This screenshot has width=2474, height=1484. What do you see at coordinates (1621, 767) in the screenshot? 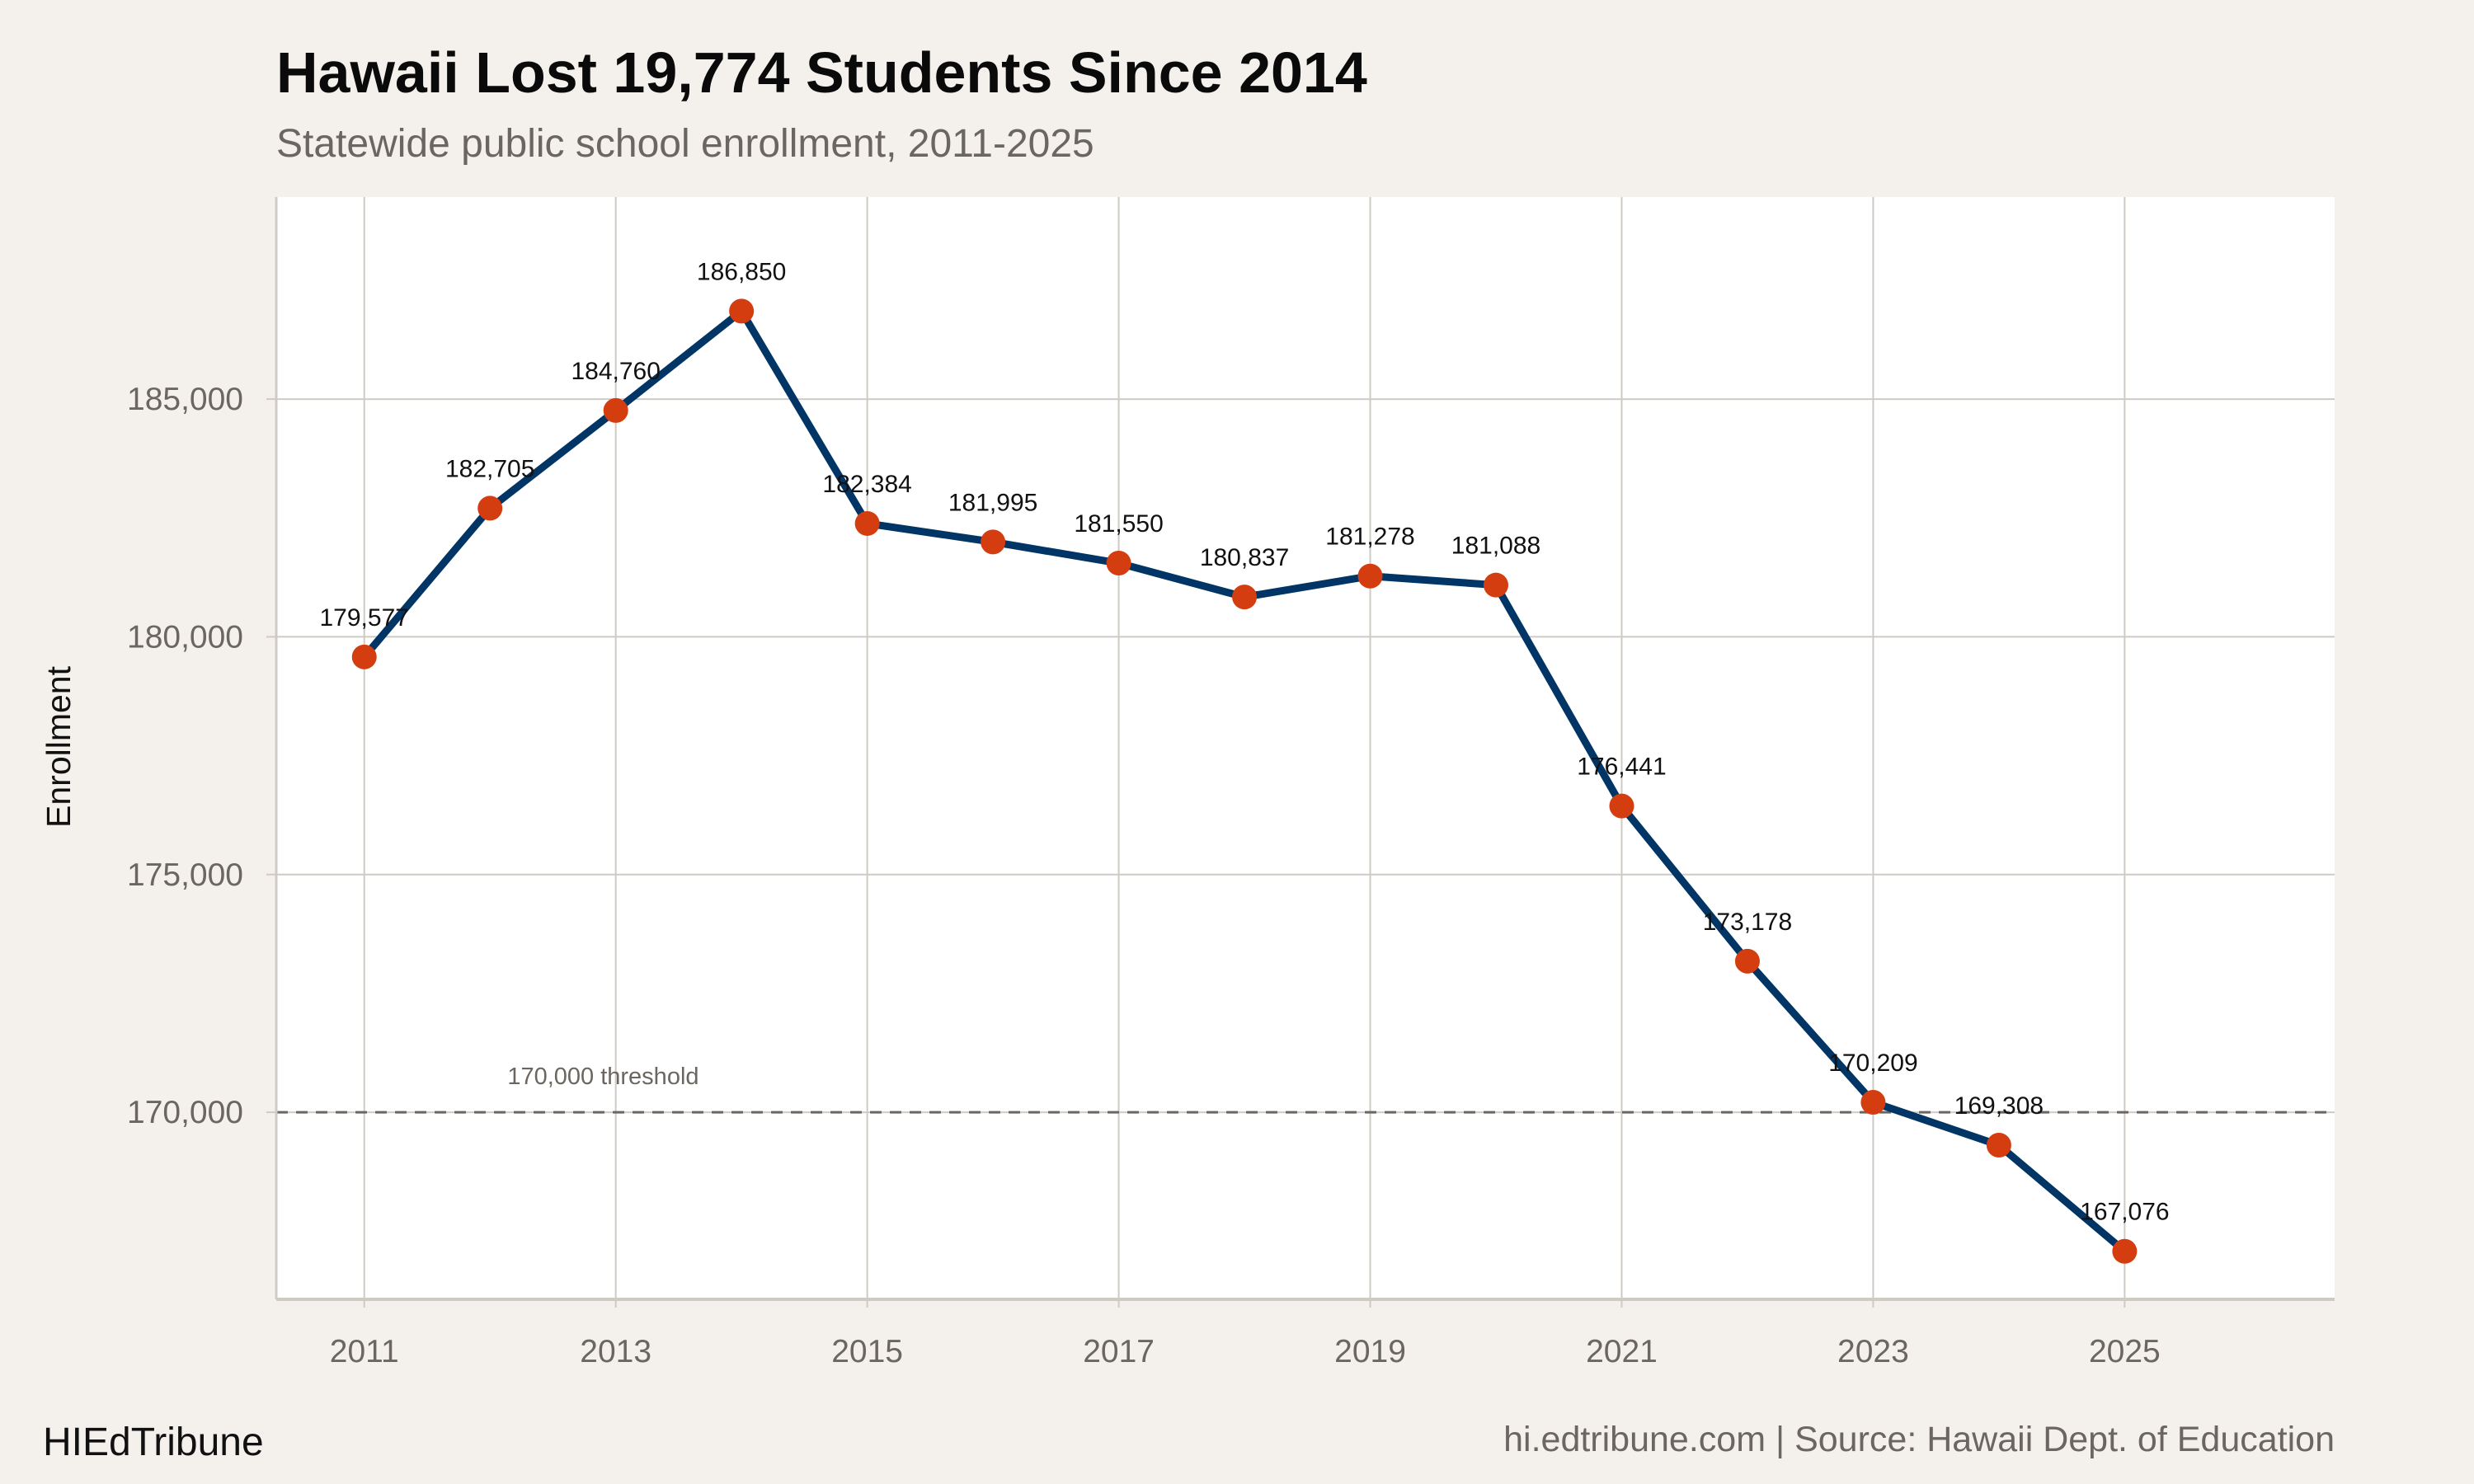
I see `data-label: 176,441` at bounding box center [1621, 767].